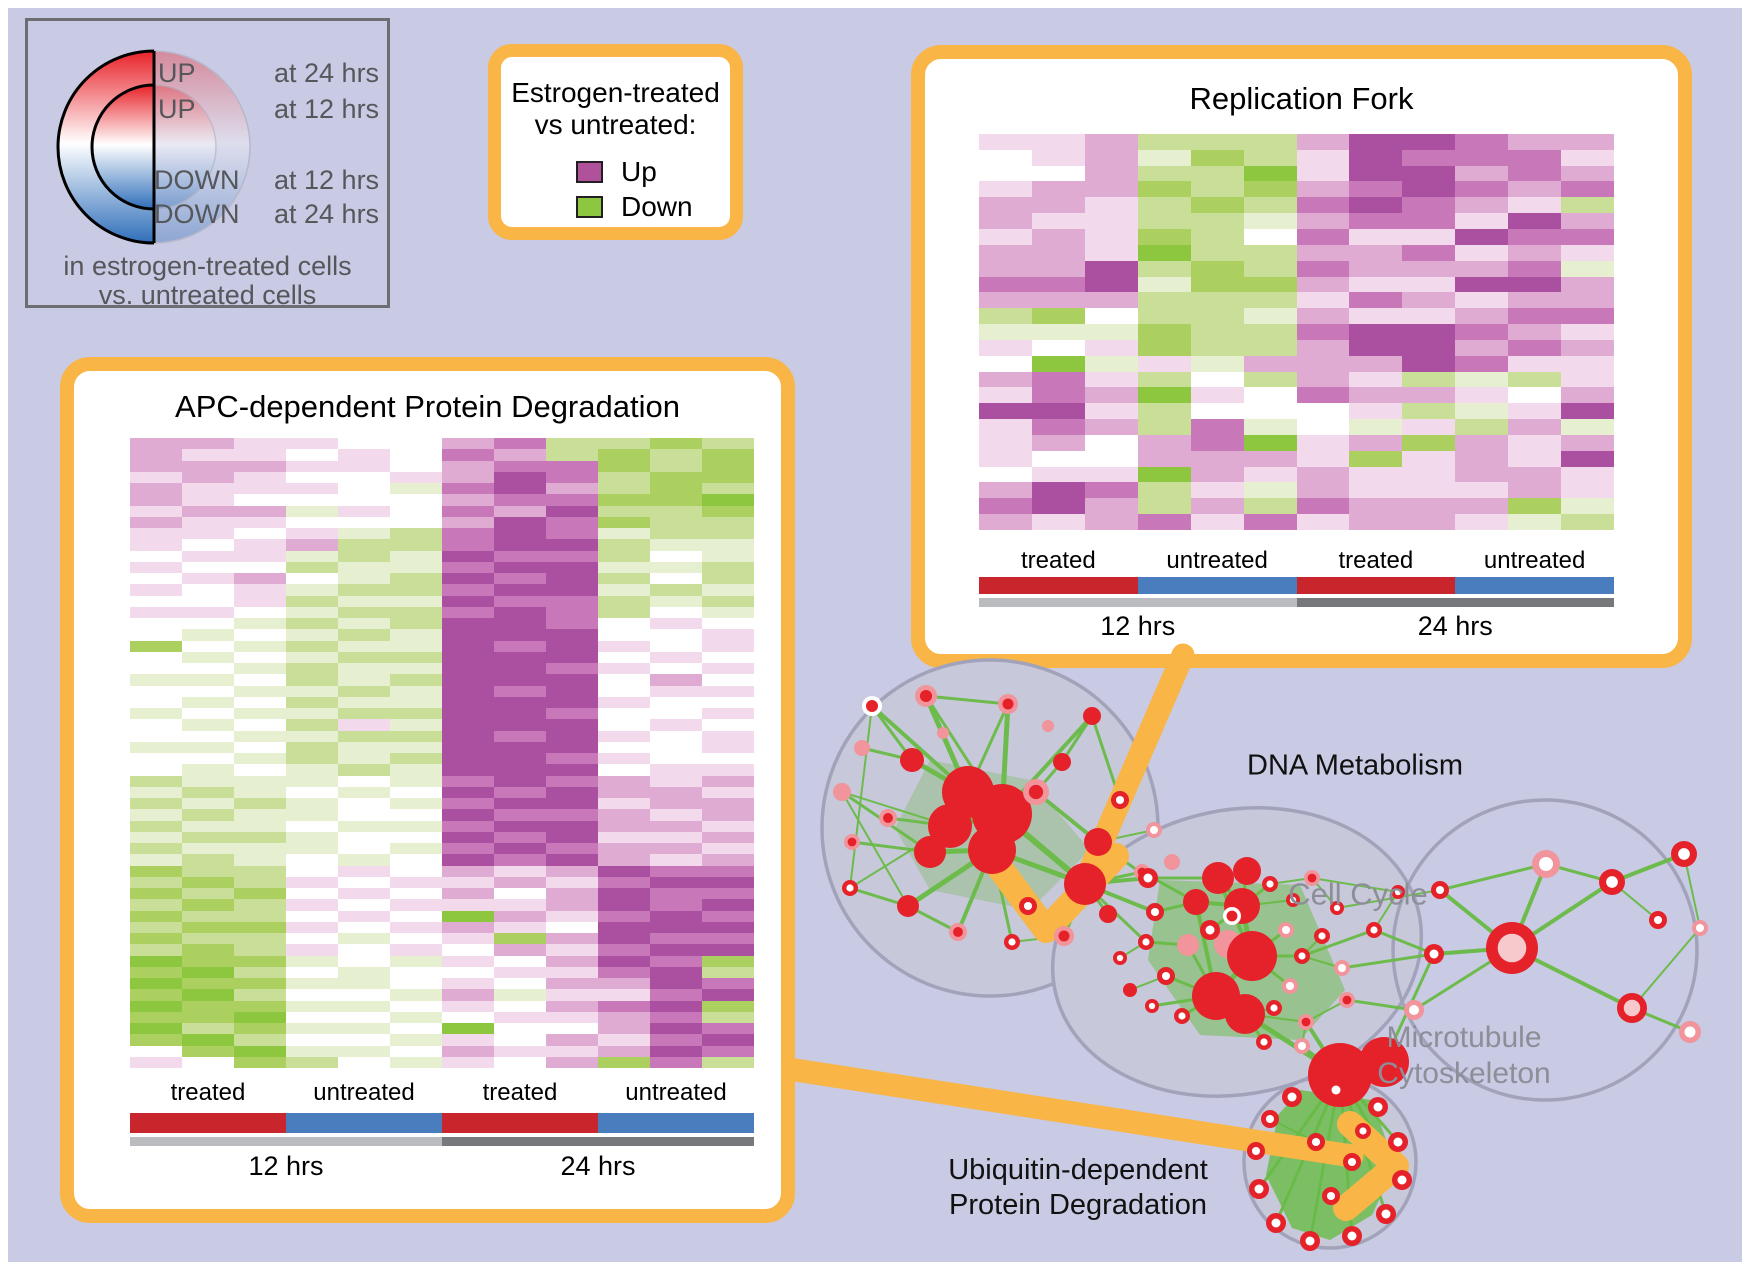 This screenshot has width=1750, height=1279. What do you see at coordinates (207, 295) in the screenshot?
I see `legend-footer-line2: vs. untreated cells` at bounding box center [207, 295].